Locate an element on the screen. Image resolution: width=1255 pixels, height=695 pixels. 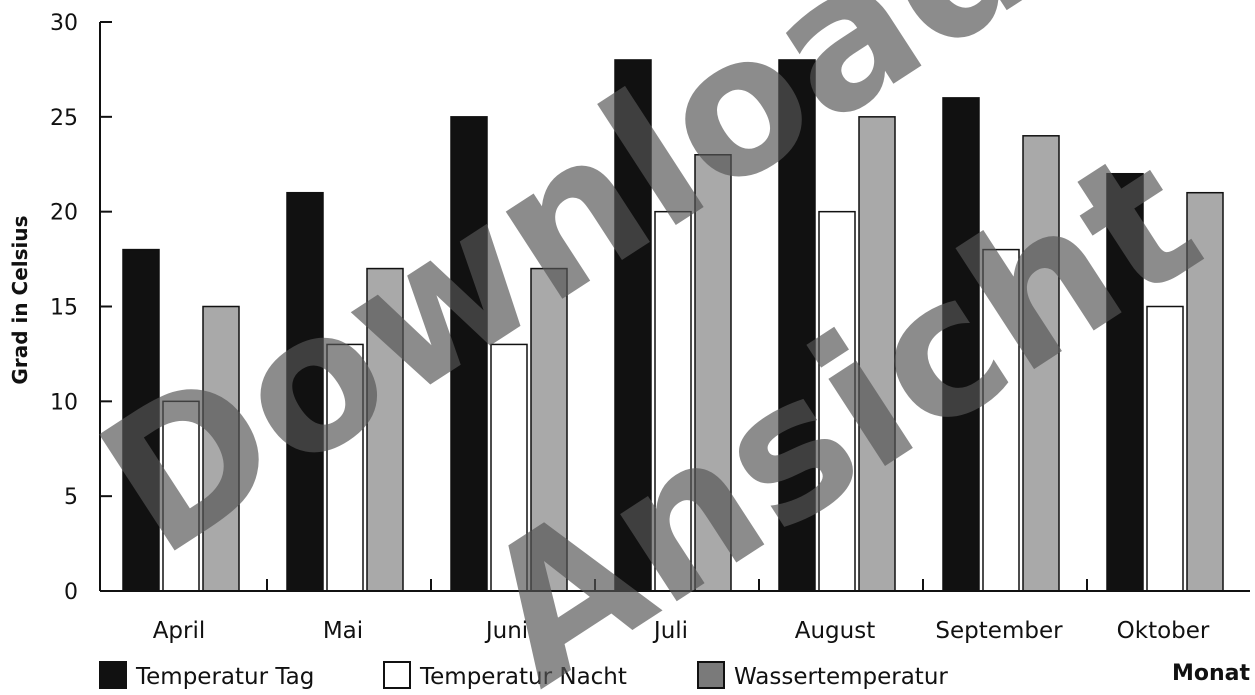
x-ticks-group is located at coordinates (677, 585).